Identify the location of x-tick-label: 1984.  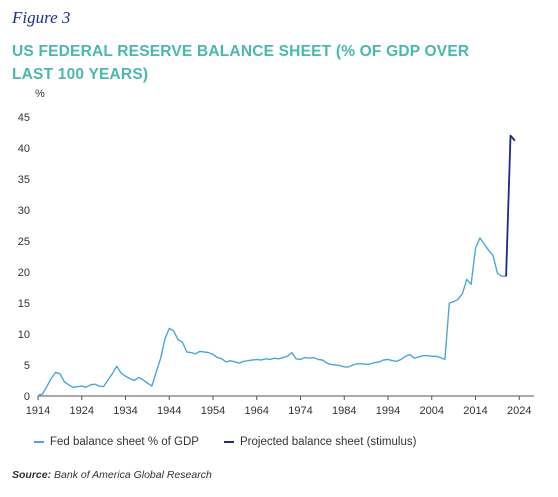
(344, 411).